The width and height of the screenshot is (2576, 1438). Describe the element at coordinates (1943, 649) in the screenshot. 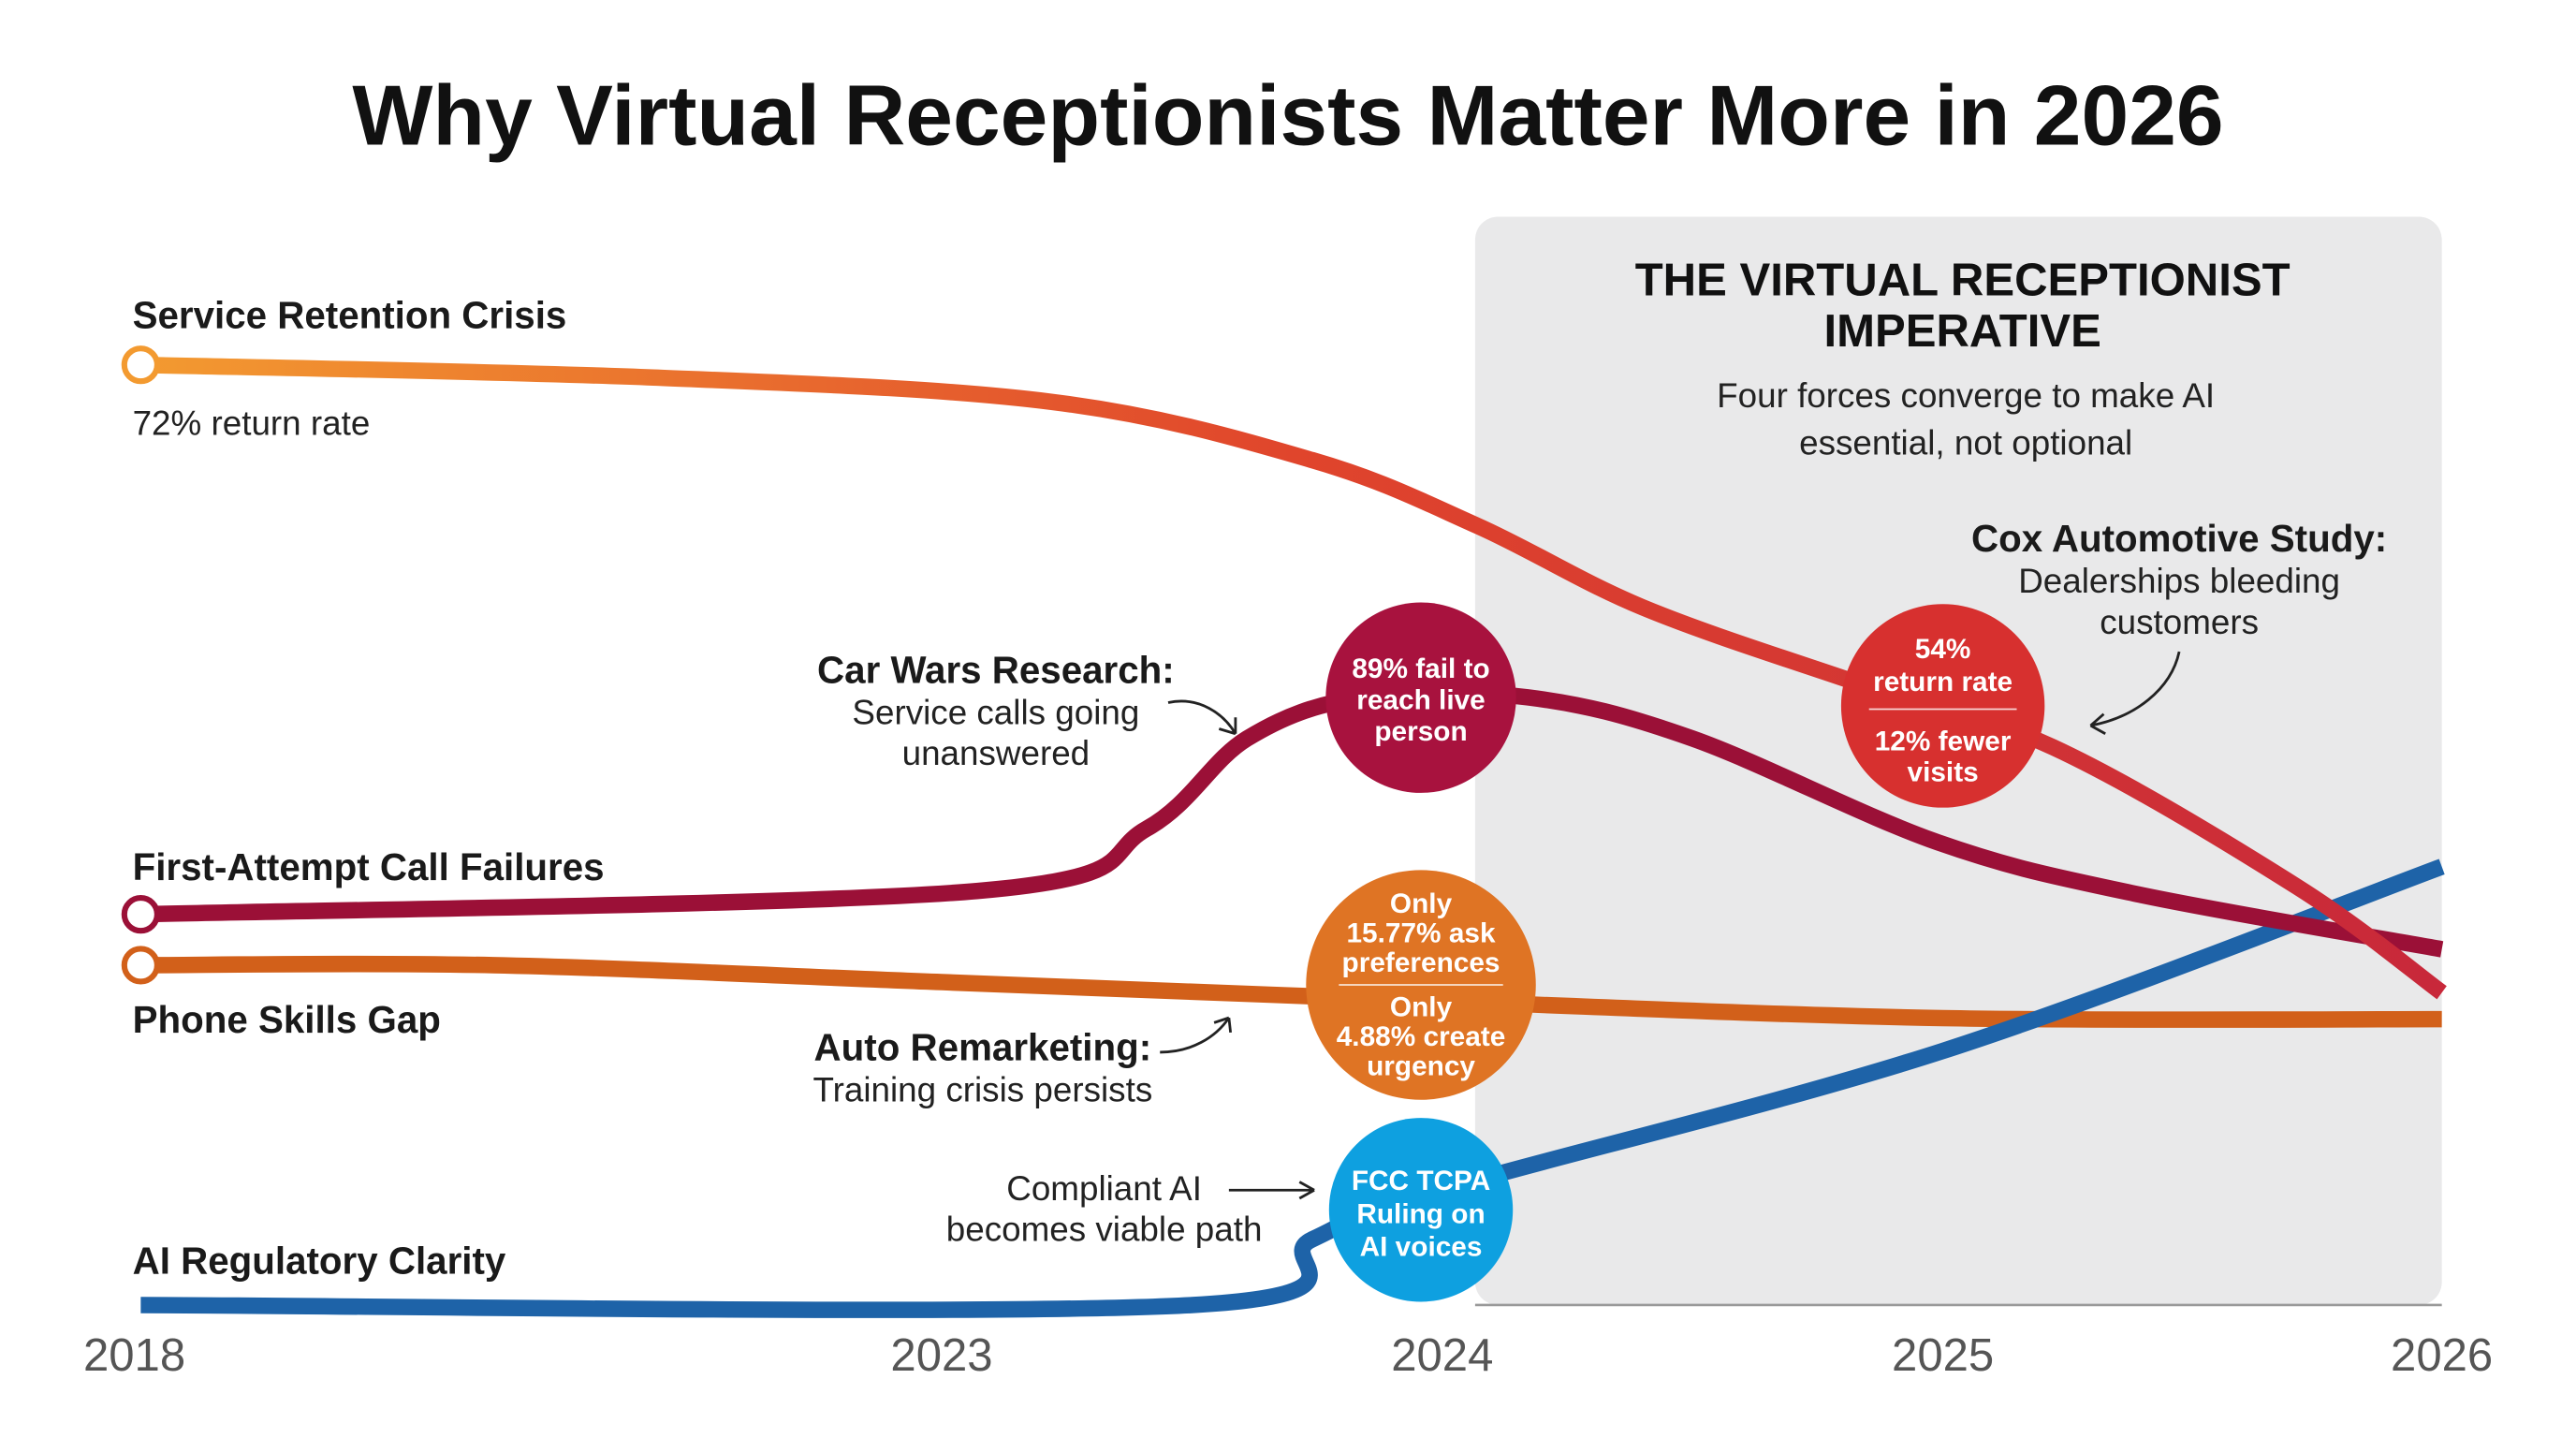

I see `bubble-text: 54%` at that location.